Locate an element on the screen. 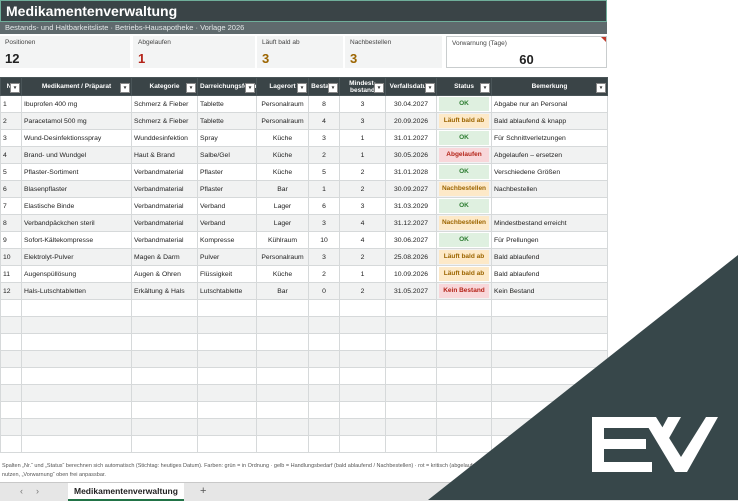  kpi-label: Läuft bald ab is located at coordinates (281, 42).